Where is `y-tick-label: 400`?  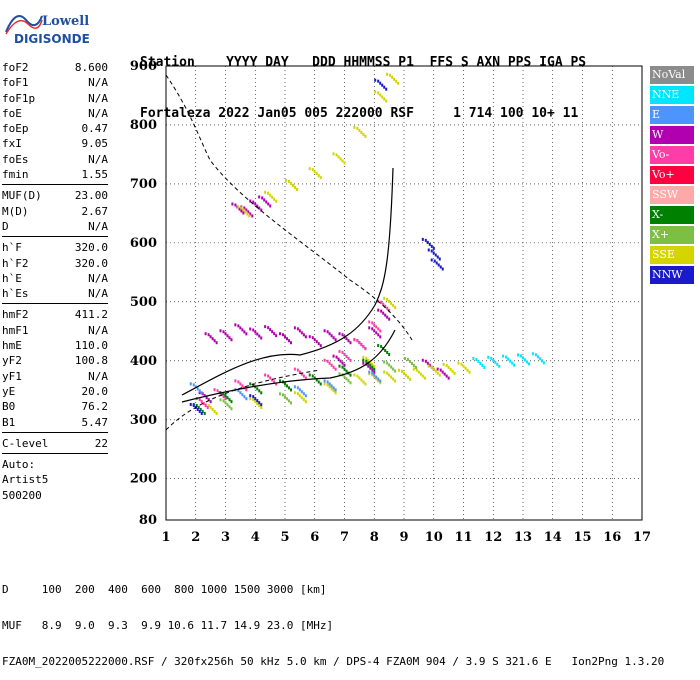
y-tick-label: 400 is located at coordinates (143, 361).